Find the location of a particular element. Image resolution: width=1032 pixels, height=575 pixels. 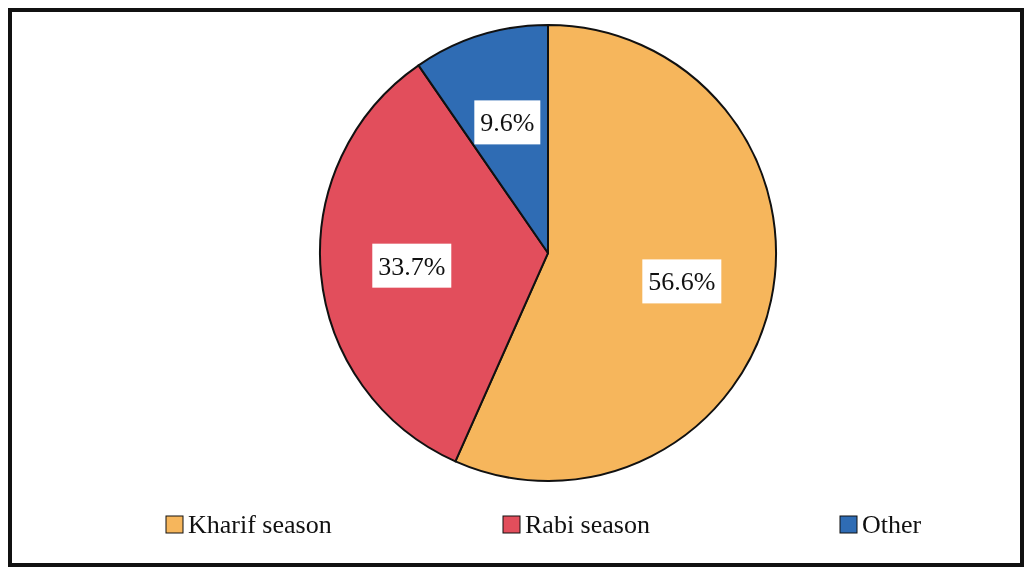

data-label: 9.6% is located at coordinates (507, 123).